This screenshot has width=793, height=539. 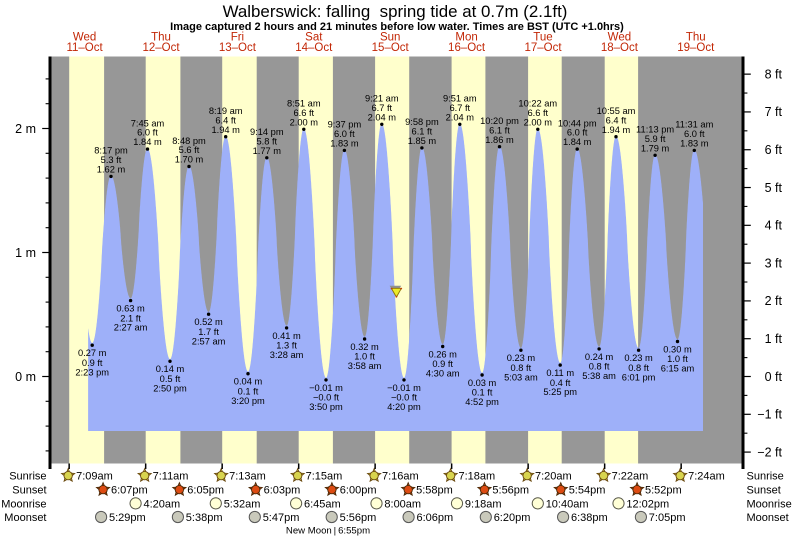 What do you see at coordinates (630, 477) in the screenshot?
I see `svg-text: 7:22am` at bounding box center [630, 477].